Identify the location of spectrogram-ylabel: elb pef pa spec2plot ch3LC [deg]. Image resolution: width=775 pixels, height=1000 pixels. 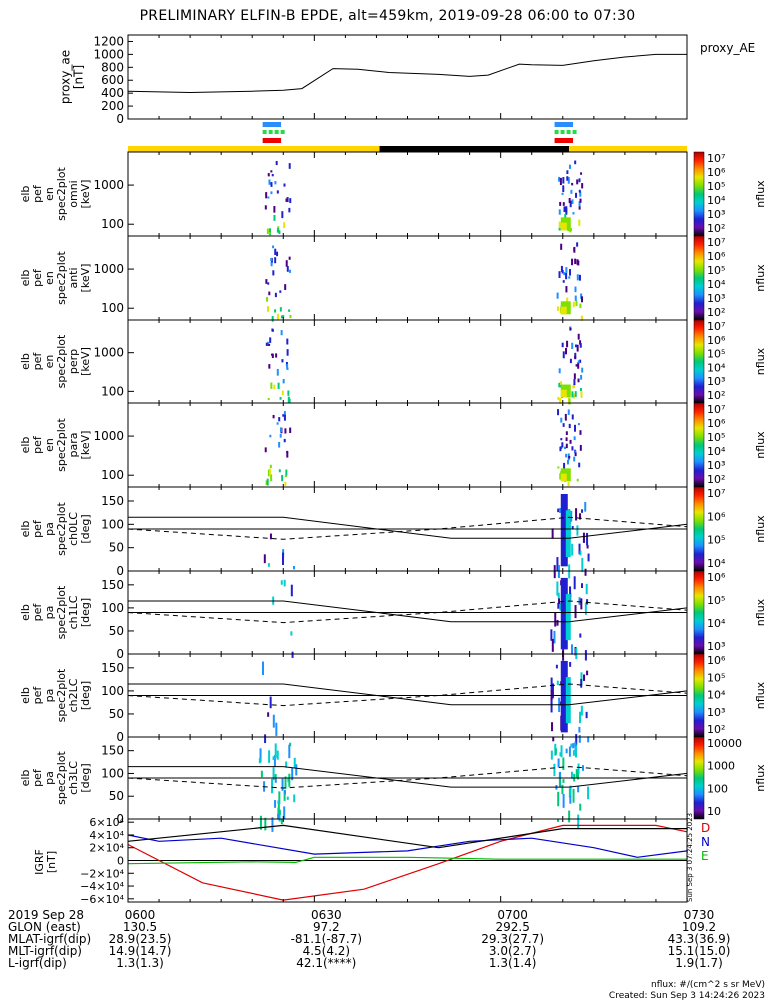
(55, 778).